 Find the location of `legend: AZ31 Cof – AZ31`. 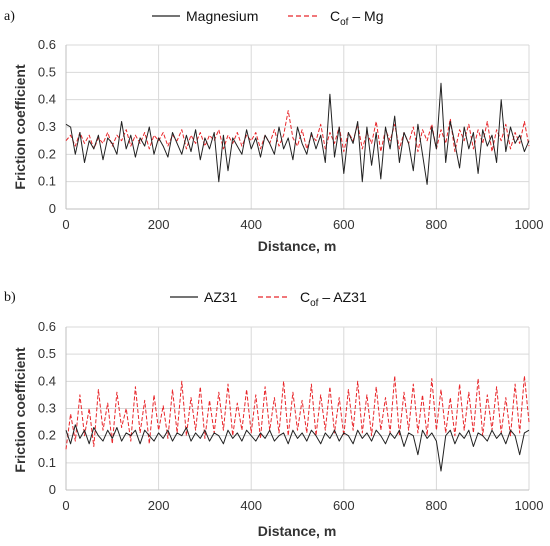

legend: AZ31 Cof – AZ31 is located at coordinates (268, 299).